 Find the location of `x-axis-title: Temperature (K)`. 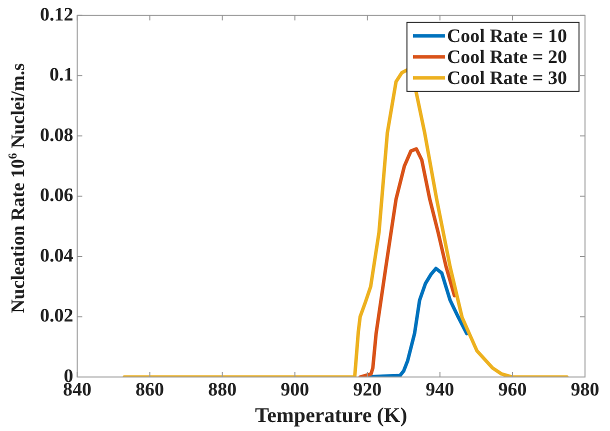

x-axis-title: Temperature (K) is located at coordinates (331, 414).